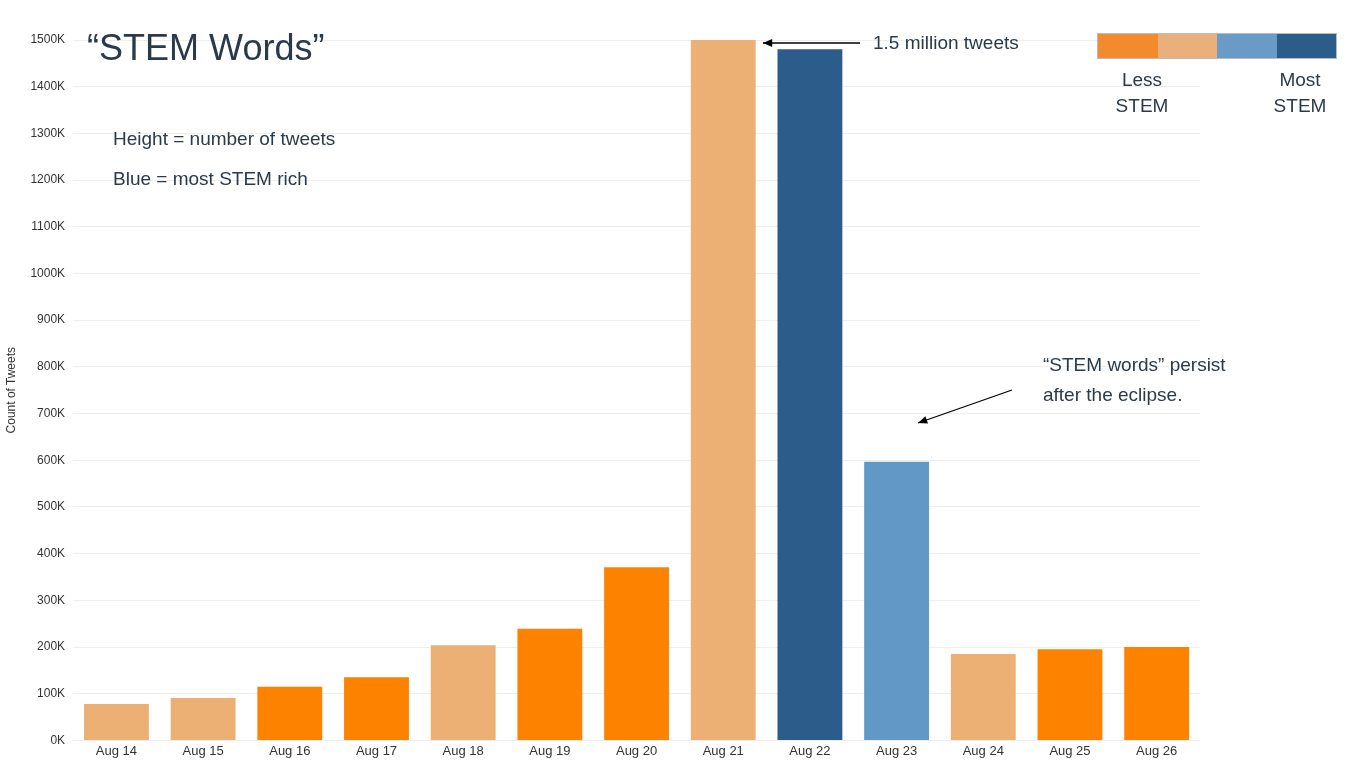 The width and height of the screenshot is (1346, 762). I want to click on annotation: Height = number of tweets, so click(224, 139).